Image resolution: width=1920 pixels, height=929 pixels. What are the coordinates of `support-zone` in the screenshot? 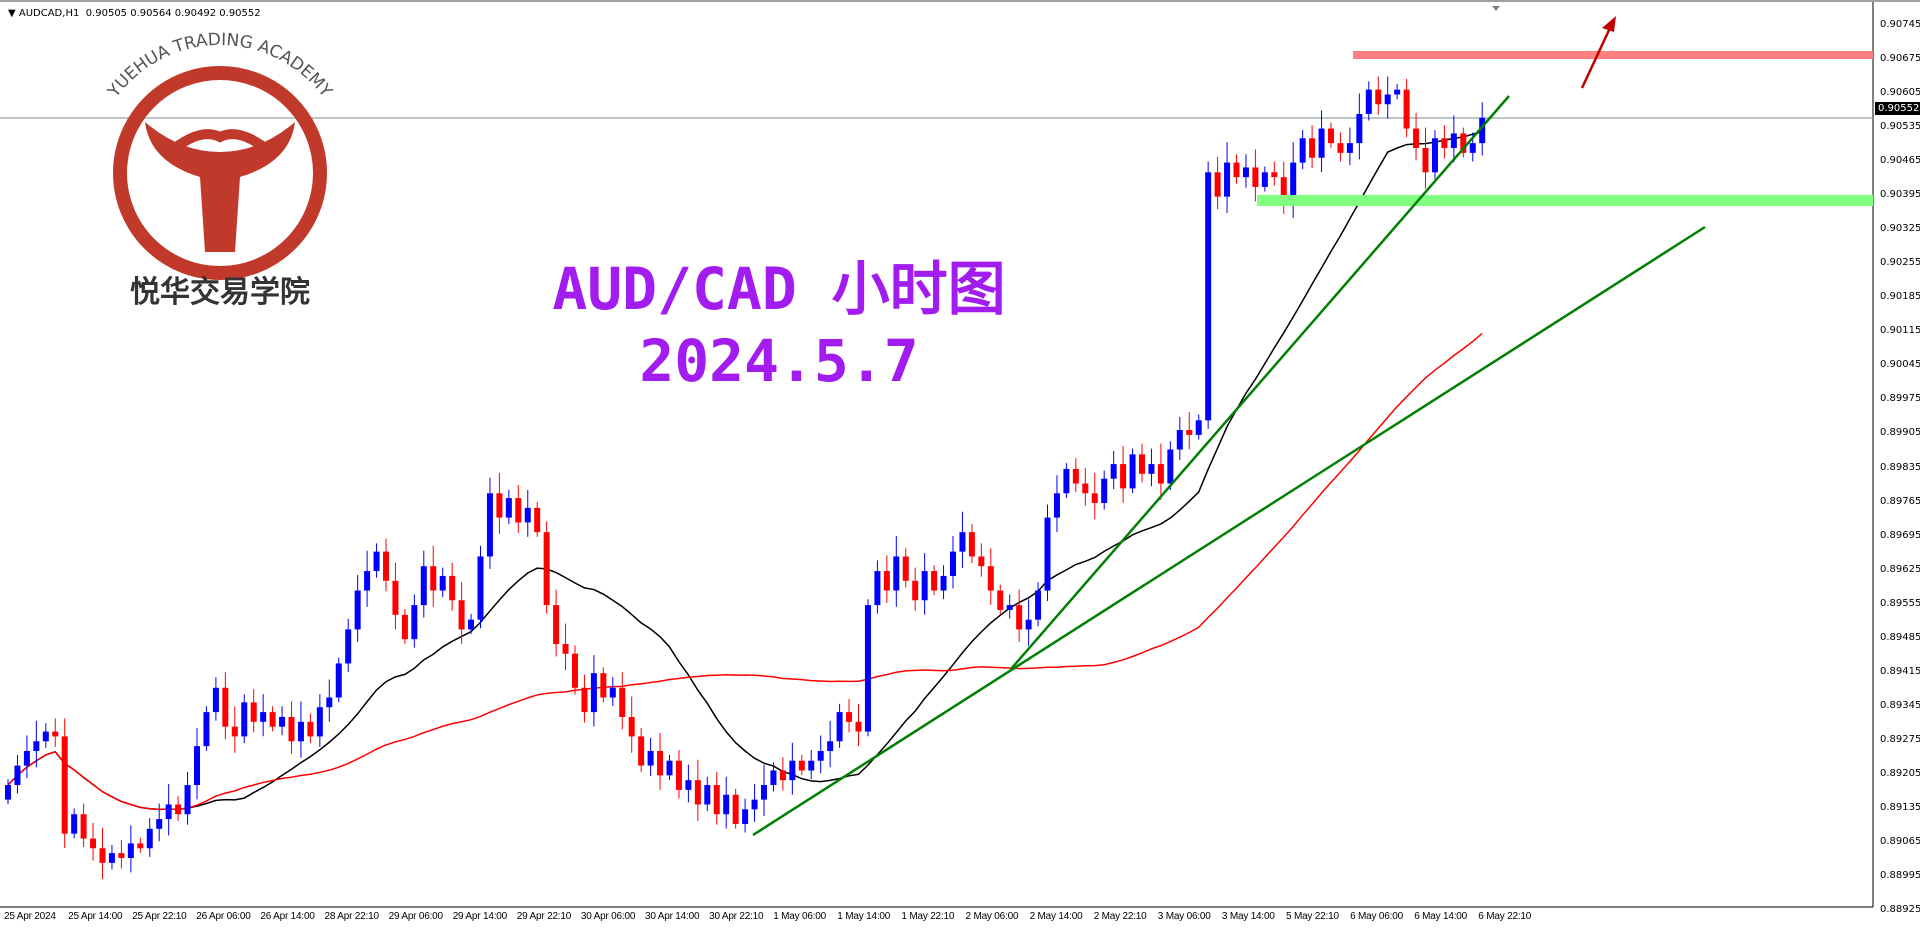 It's located at (1565, 200).